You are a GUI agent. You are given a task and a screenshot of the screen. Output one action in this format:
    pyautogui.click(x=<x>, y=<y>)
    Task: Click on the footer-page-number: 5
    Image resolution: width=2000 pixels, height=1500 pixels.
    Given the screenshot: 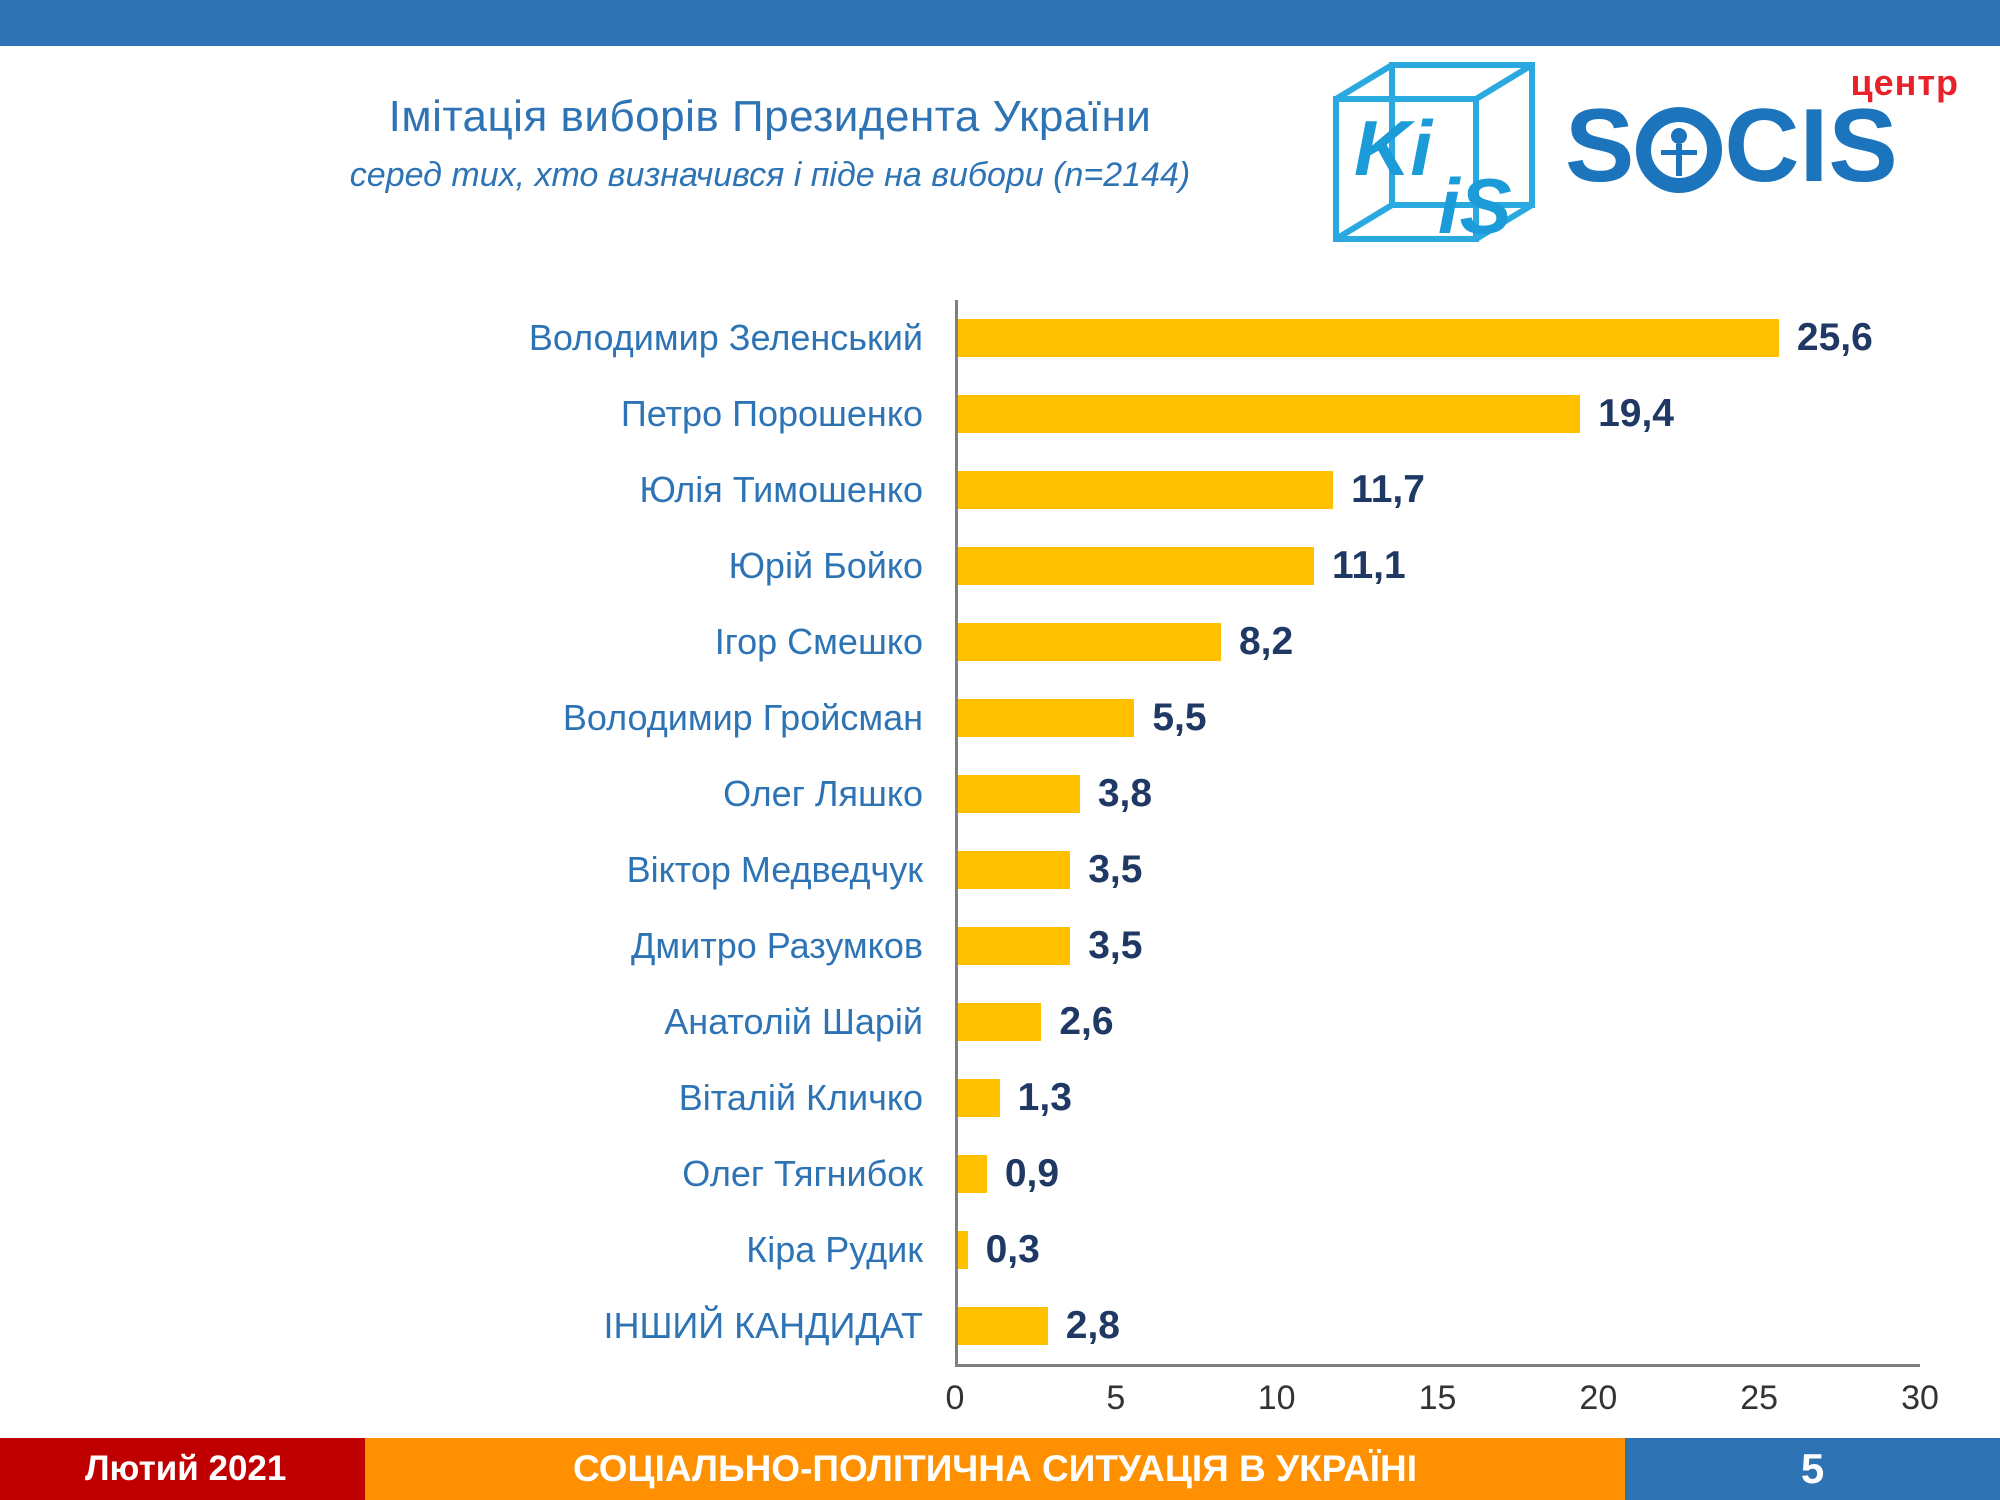 What is the action you would take?
    pyautogui.click(x=1812, y=1469)
    